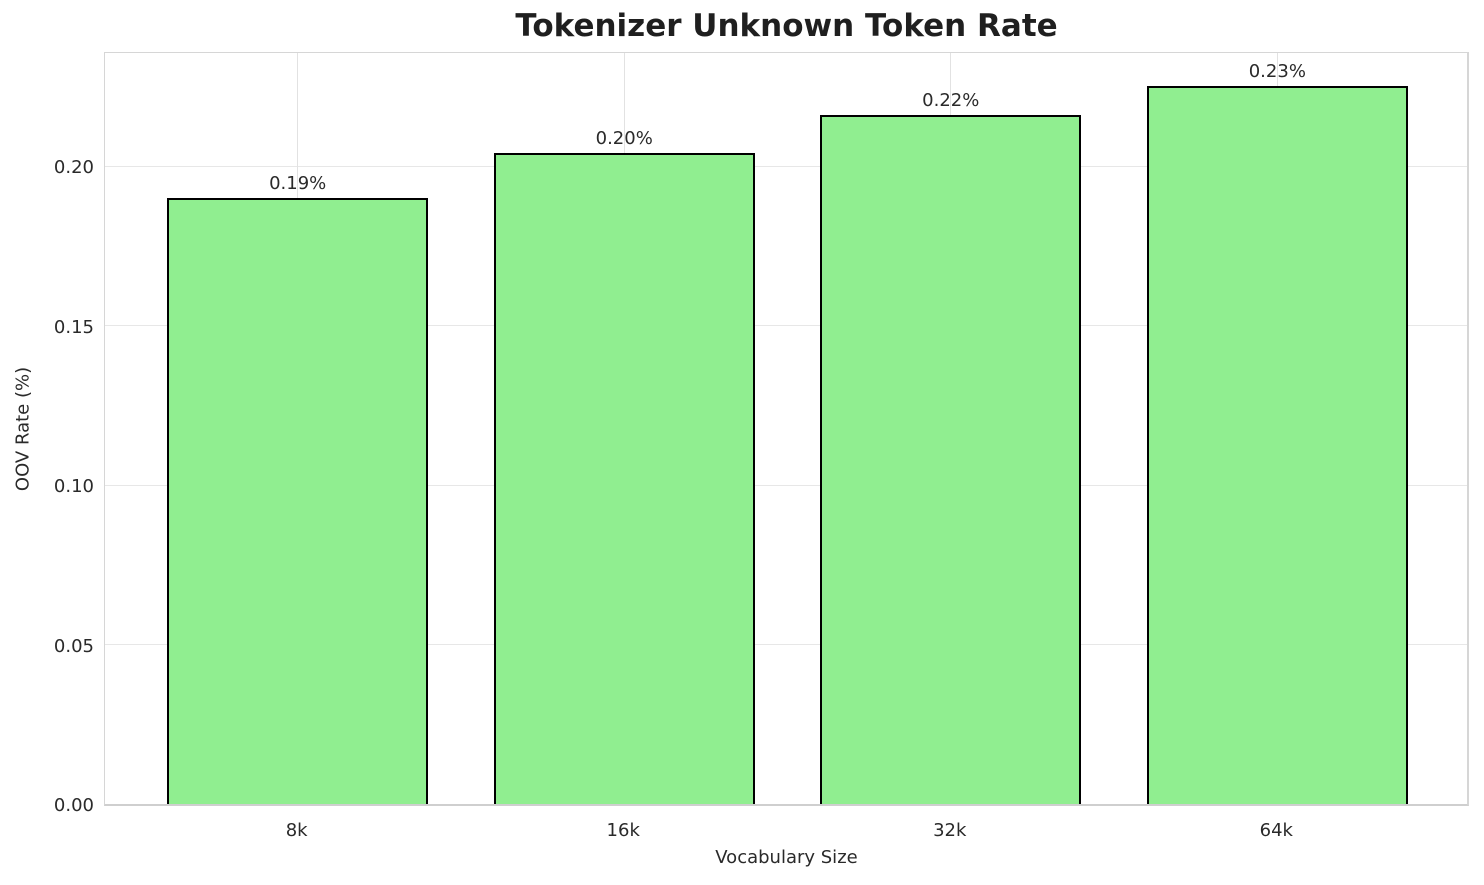 The height and width of the screenshot is (885, 1484). What do you see at coordinates (73, 646) in the screenshot?
I see `y-tick-label: 0.05` at bounding box center [73, 646].